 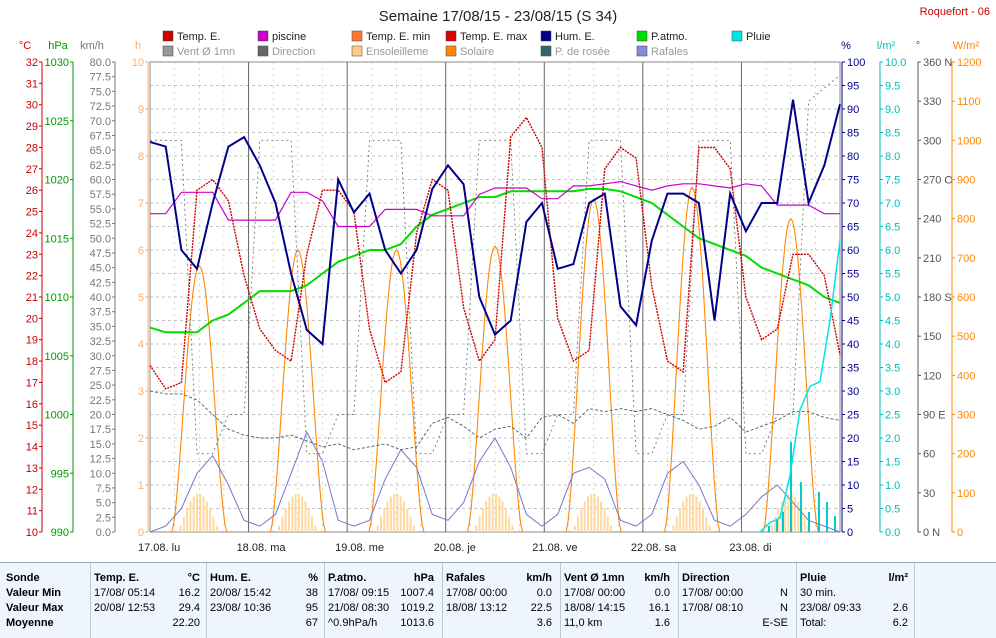 I want to click on legend-label: Pluie, so click(x=758, y=37).